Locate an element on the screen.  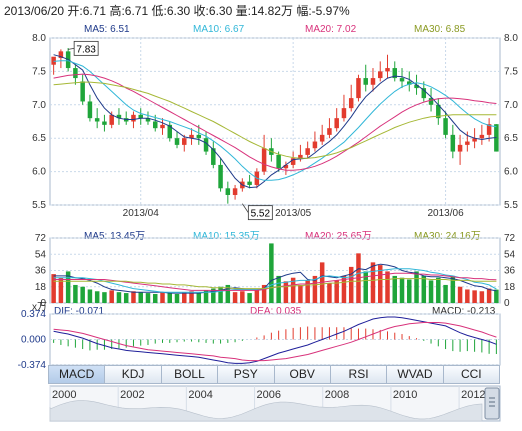
header-volume-label: 量: is located at coordinates (243, 11).